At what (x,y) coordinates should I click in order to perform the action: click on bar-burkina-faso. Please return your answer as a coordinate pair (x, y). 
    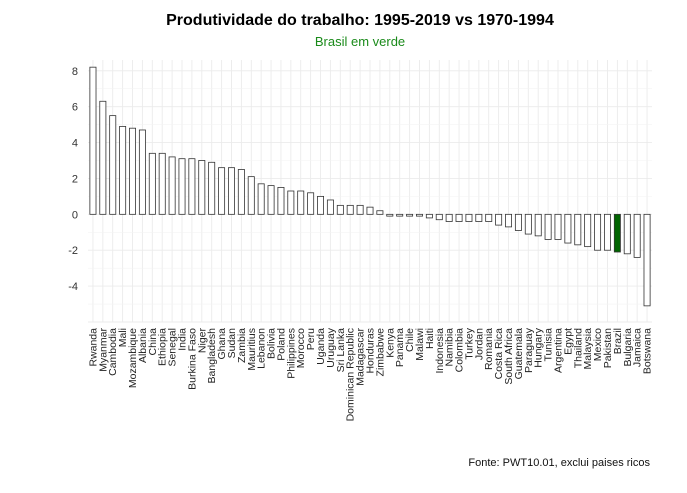
    Looking at the image, I should click on (192, 186).